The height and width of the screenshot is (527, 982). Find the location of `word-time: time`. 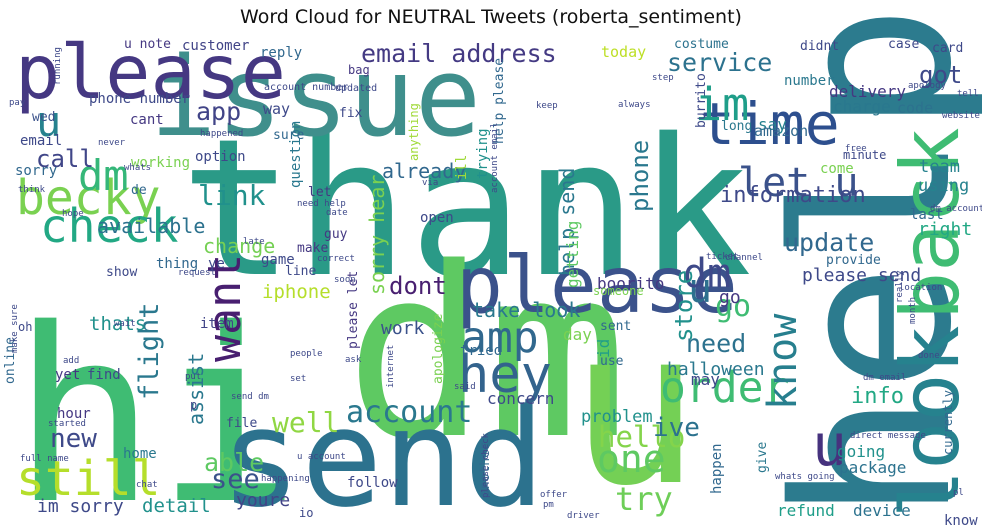

word-time: time is located at coordinates (770, 124).